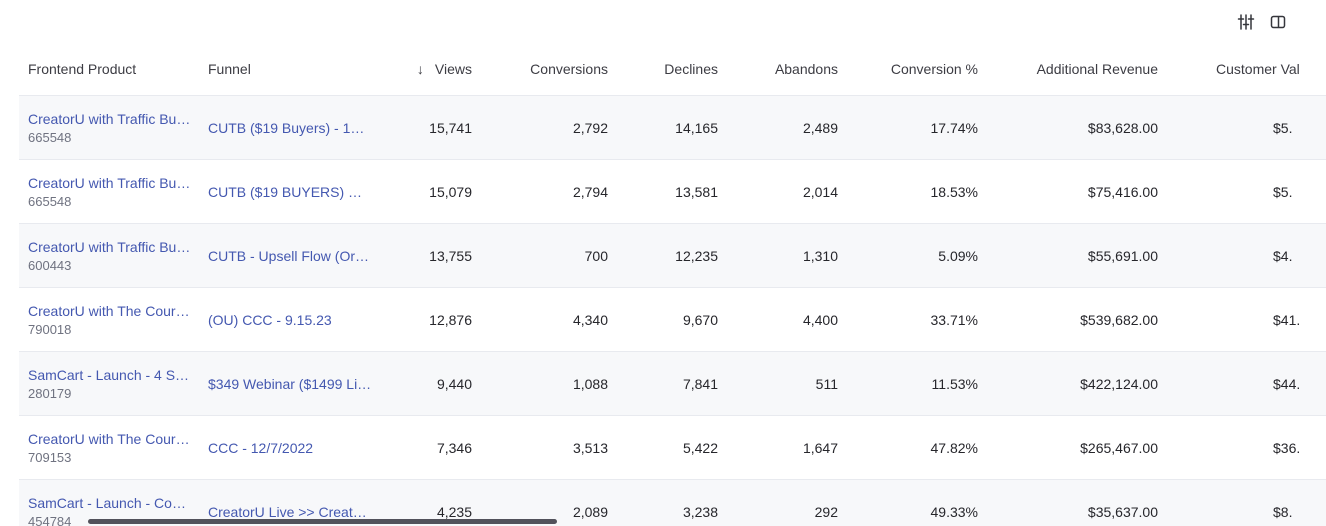 Image resolution: width=1326 pixels, height=526 pixels. What do you see at coordinates (50, 393) in the screenshot?
I see `product-id: 280179` at bounding box center [50, 393].